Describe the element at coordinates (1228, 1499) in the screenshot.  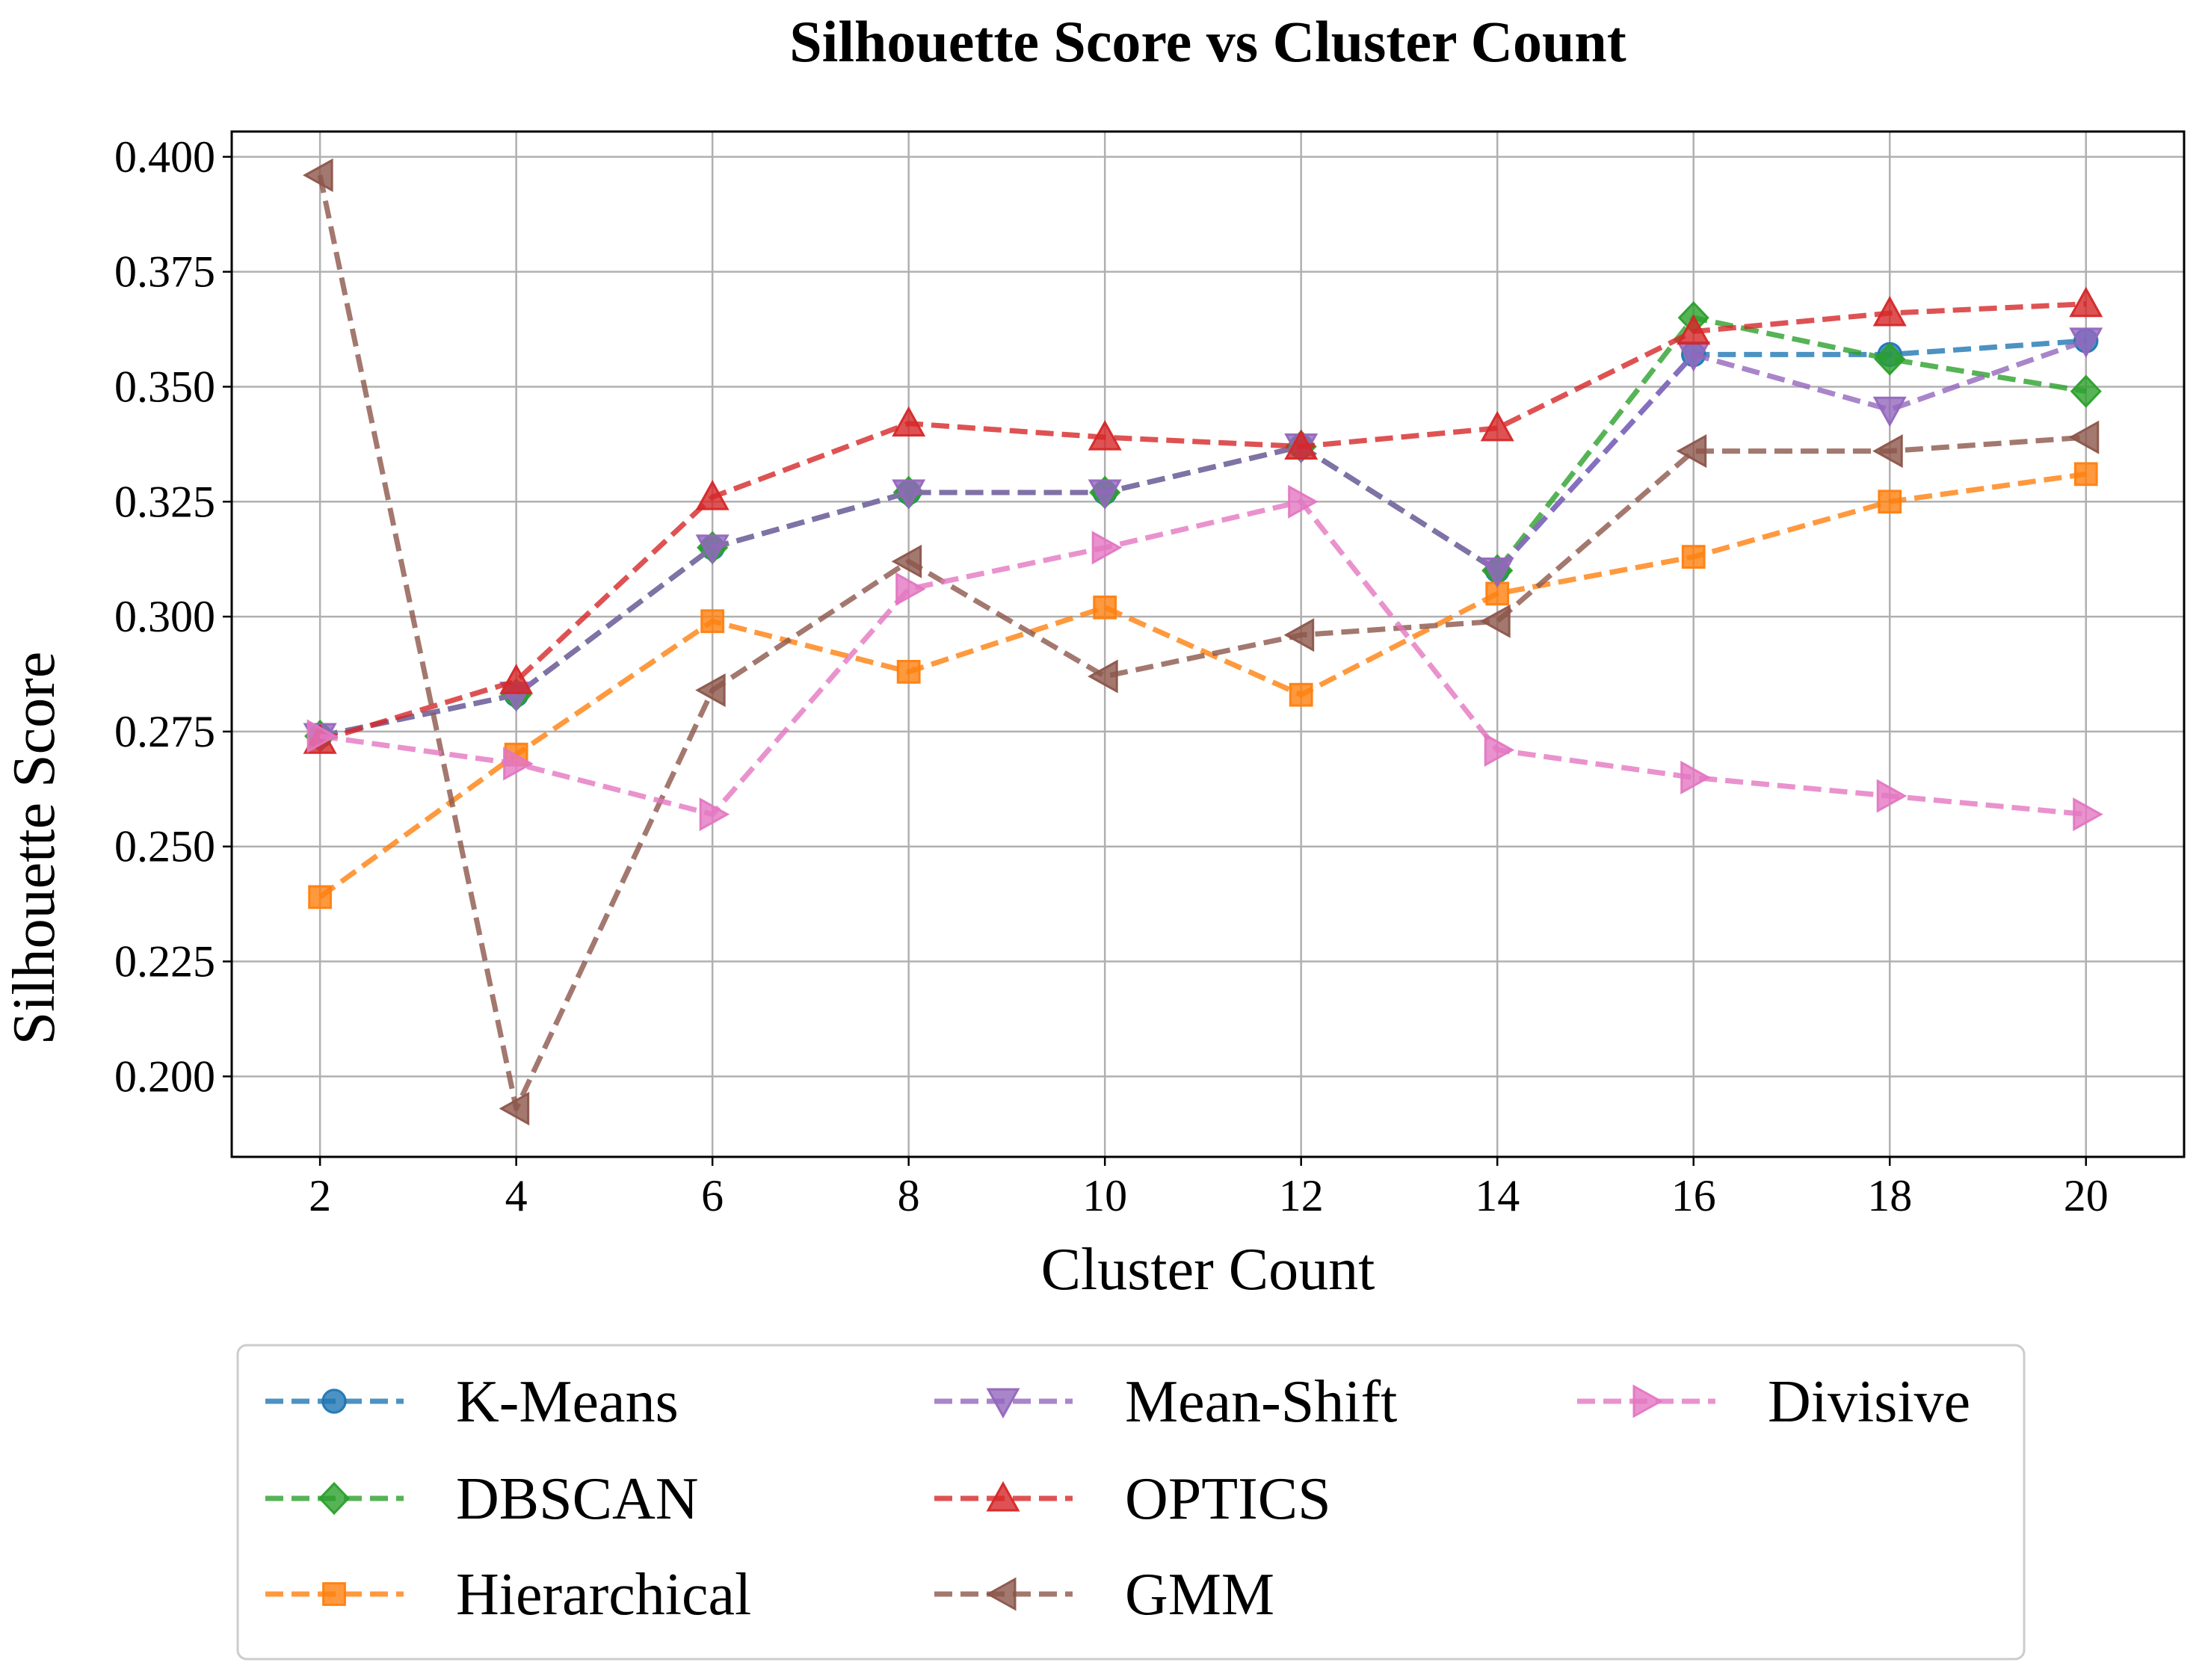
I see `legend-label-optics: OPTICS` at that location.